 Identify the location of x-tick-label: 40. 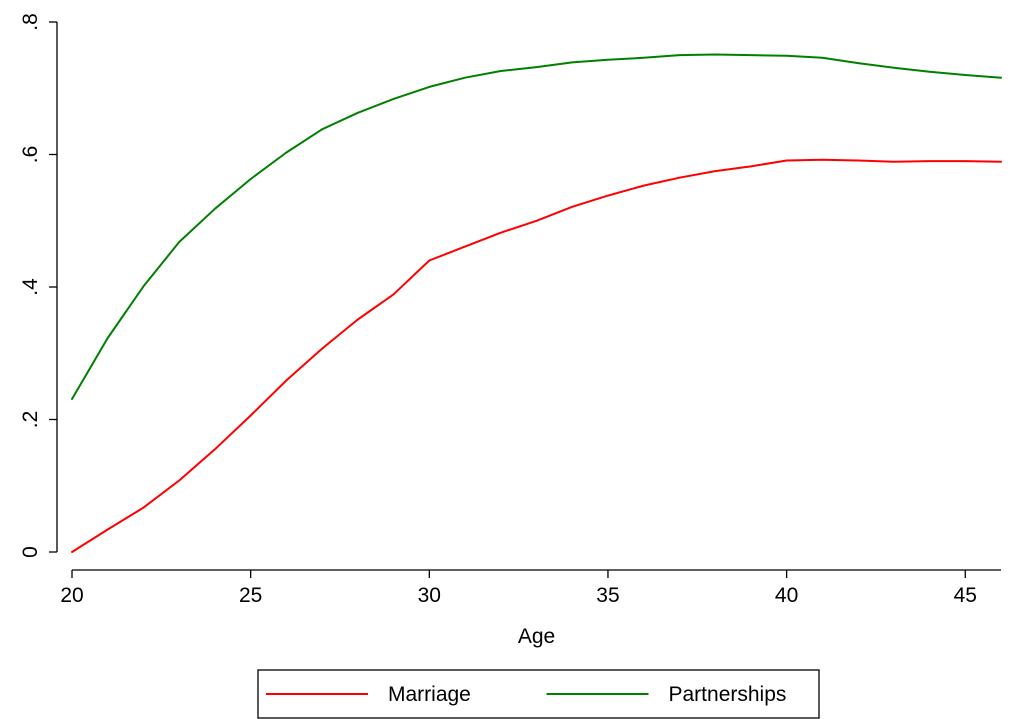
(786, 595).